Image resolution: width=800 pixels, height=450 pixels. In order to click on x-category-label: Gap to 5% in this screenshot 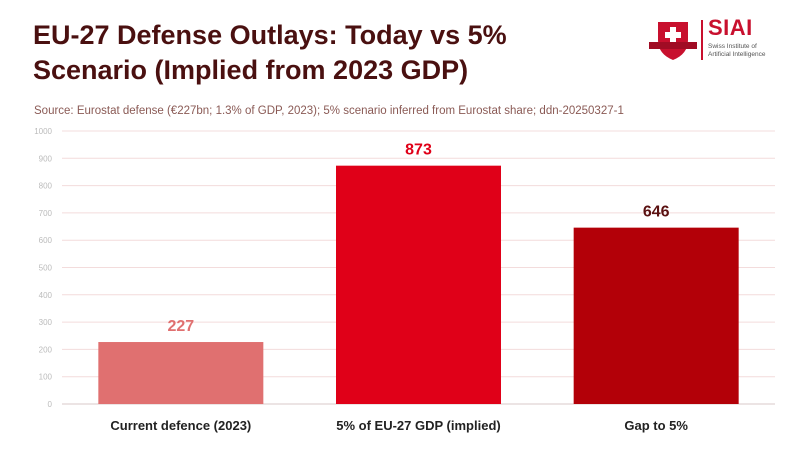, I will do `click(656, 425)`.